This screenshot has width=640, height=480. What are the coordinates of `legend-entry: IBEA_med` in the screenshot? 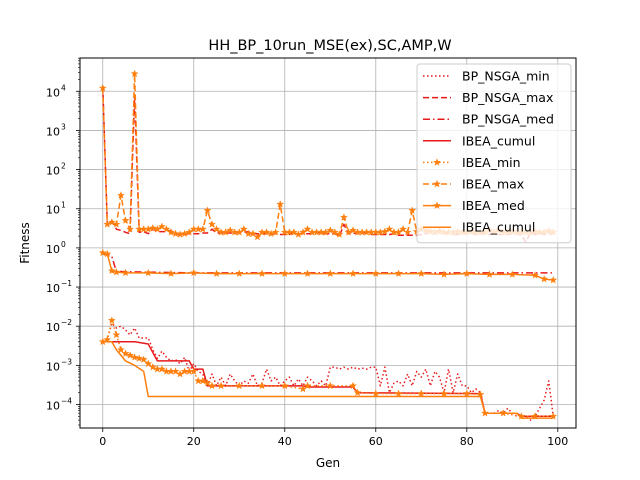 It's located at (474, 205).